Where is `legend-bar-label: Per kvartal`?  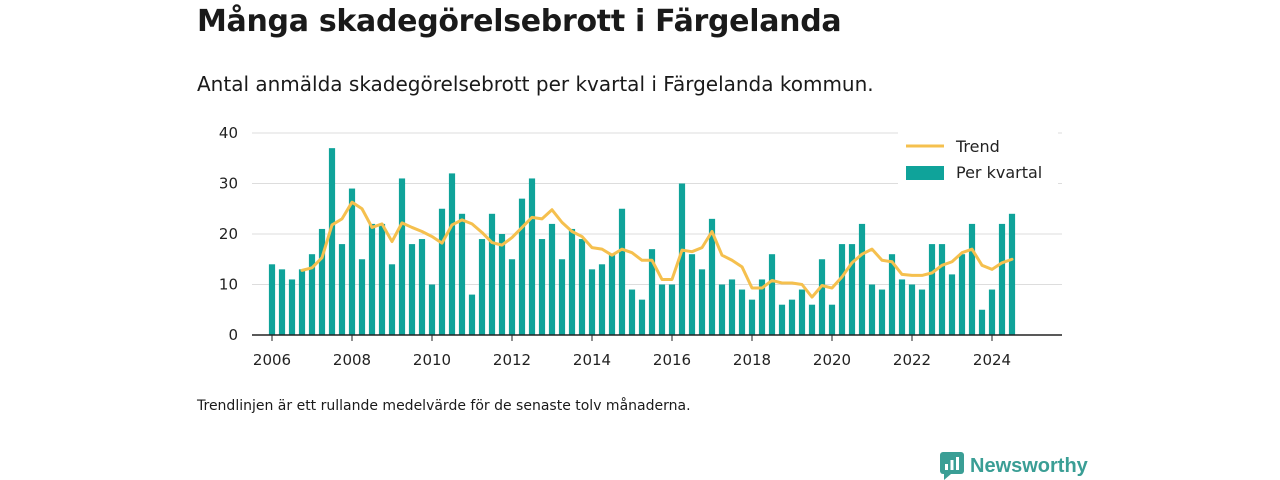 legend-bar-label: Per kvartal is located at coordinates (999, 172).